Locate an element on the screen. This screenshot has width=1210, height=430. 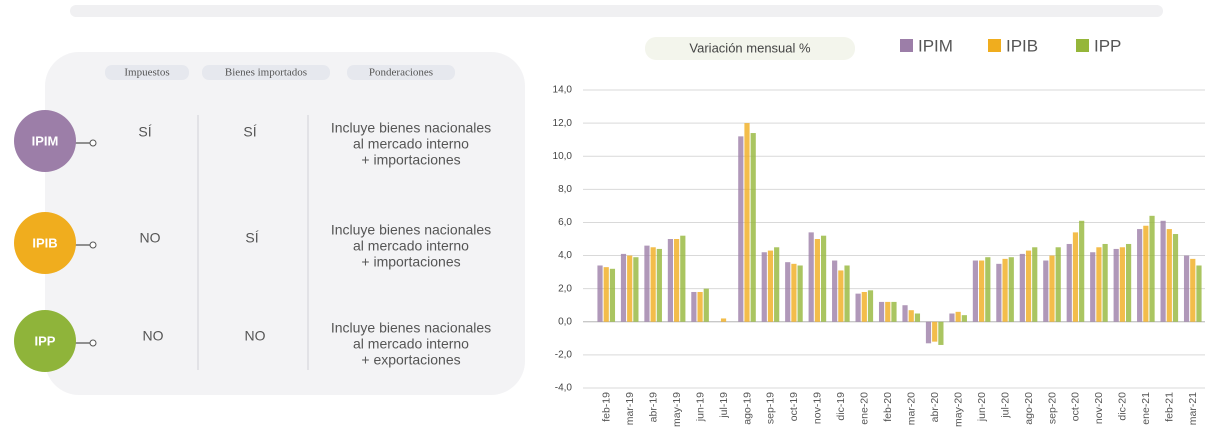
x-tick-label: oct-19 is located at coordinates (794, 406).